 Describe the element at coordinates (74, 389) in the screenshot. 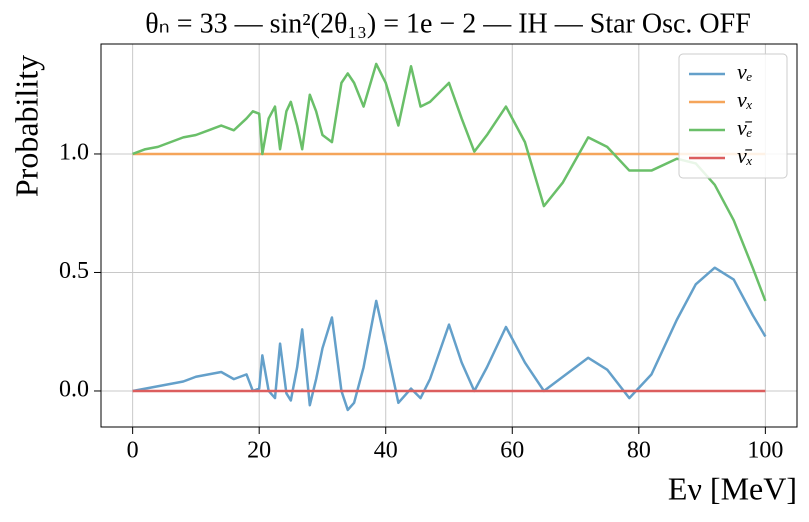

I see `y-tick-label: 0.0` at that location.